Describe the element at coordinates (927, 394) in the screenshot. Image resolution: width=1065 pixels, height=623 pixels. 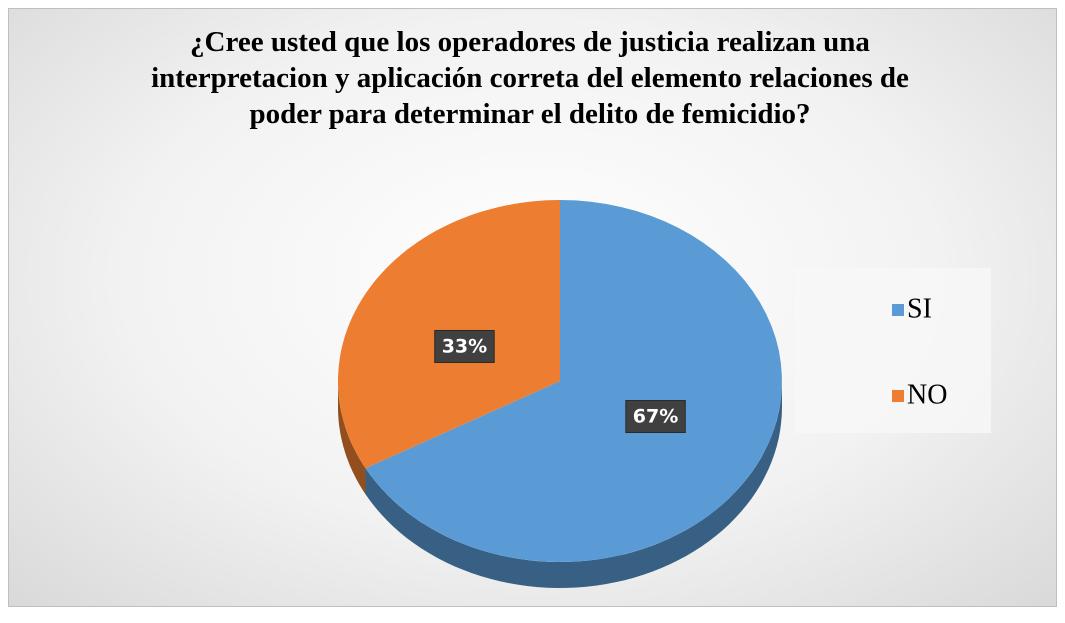
I see `legend-label: NO` at that location.